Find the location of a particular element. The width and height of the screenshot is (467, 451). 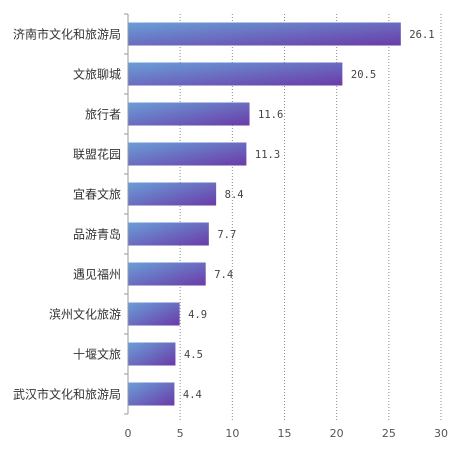

category-label: 联盟花园 is located at coordinates (97, 154).